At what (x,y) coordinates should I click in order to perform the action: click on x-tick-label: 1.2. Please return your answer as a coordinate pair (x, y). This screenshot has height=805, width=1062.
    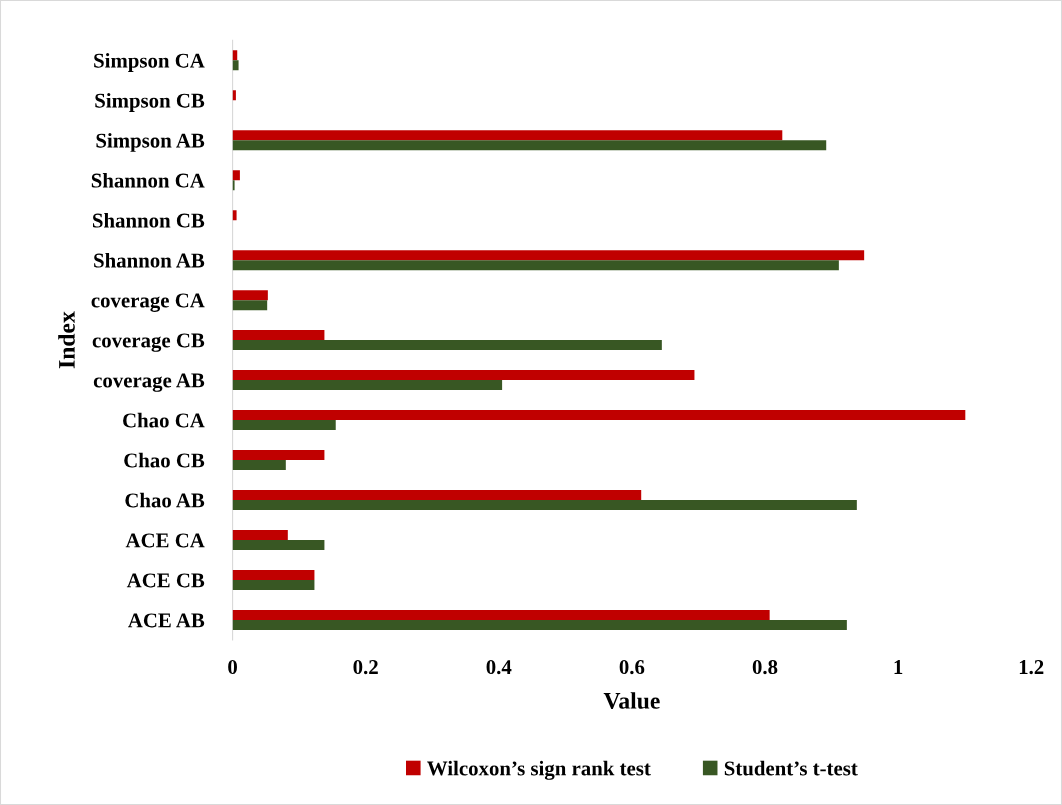
    Looking at the image, I should click on (1031, 667).